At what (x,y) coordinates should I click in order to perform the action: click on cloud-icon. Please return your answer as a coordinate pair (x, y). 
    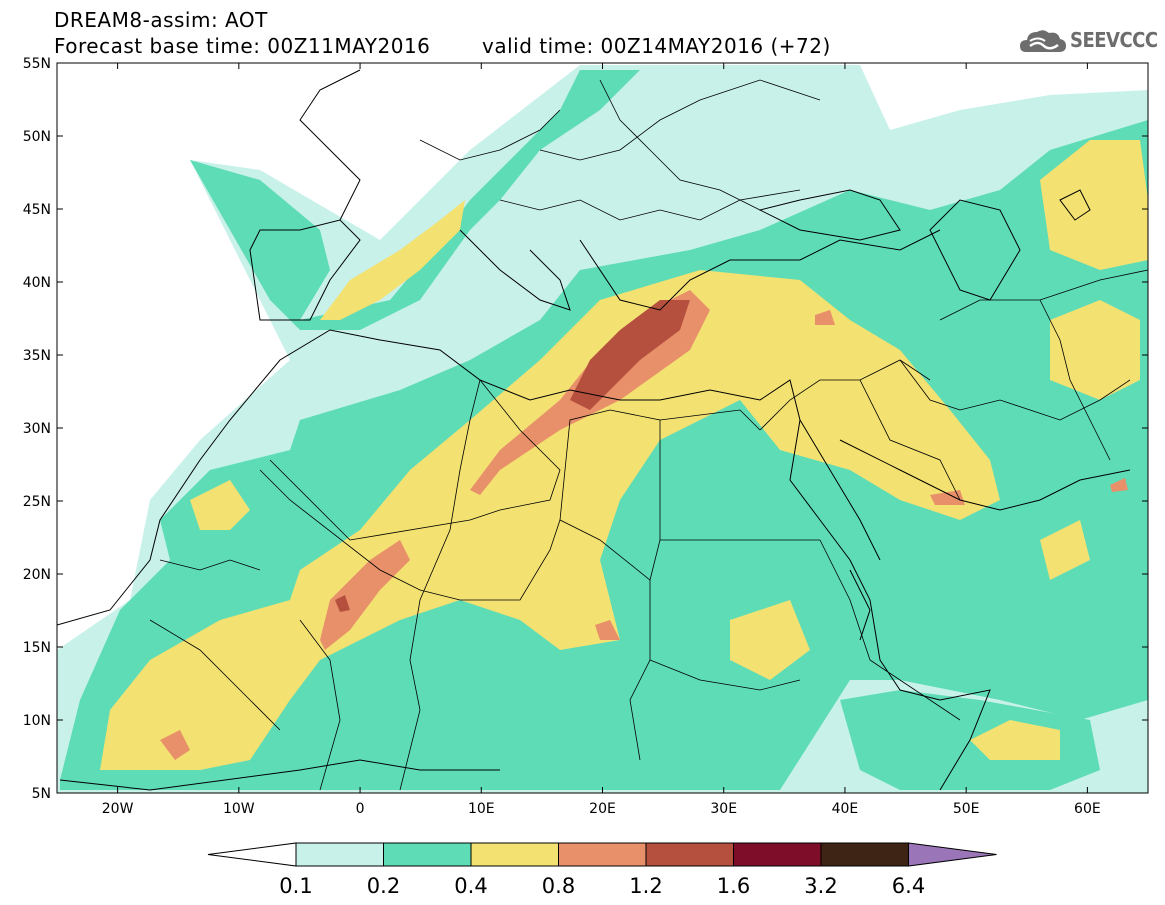
    Looking at the image, I should click on (1043, 41).